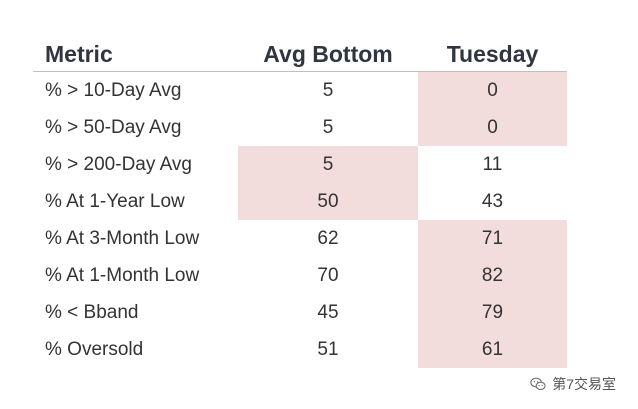  What do you see at coordinates (492, 238) in the screenshot?
I see `tuesday-value: 71` at bounding box center [492, 238].